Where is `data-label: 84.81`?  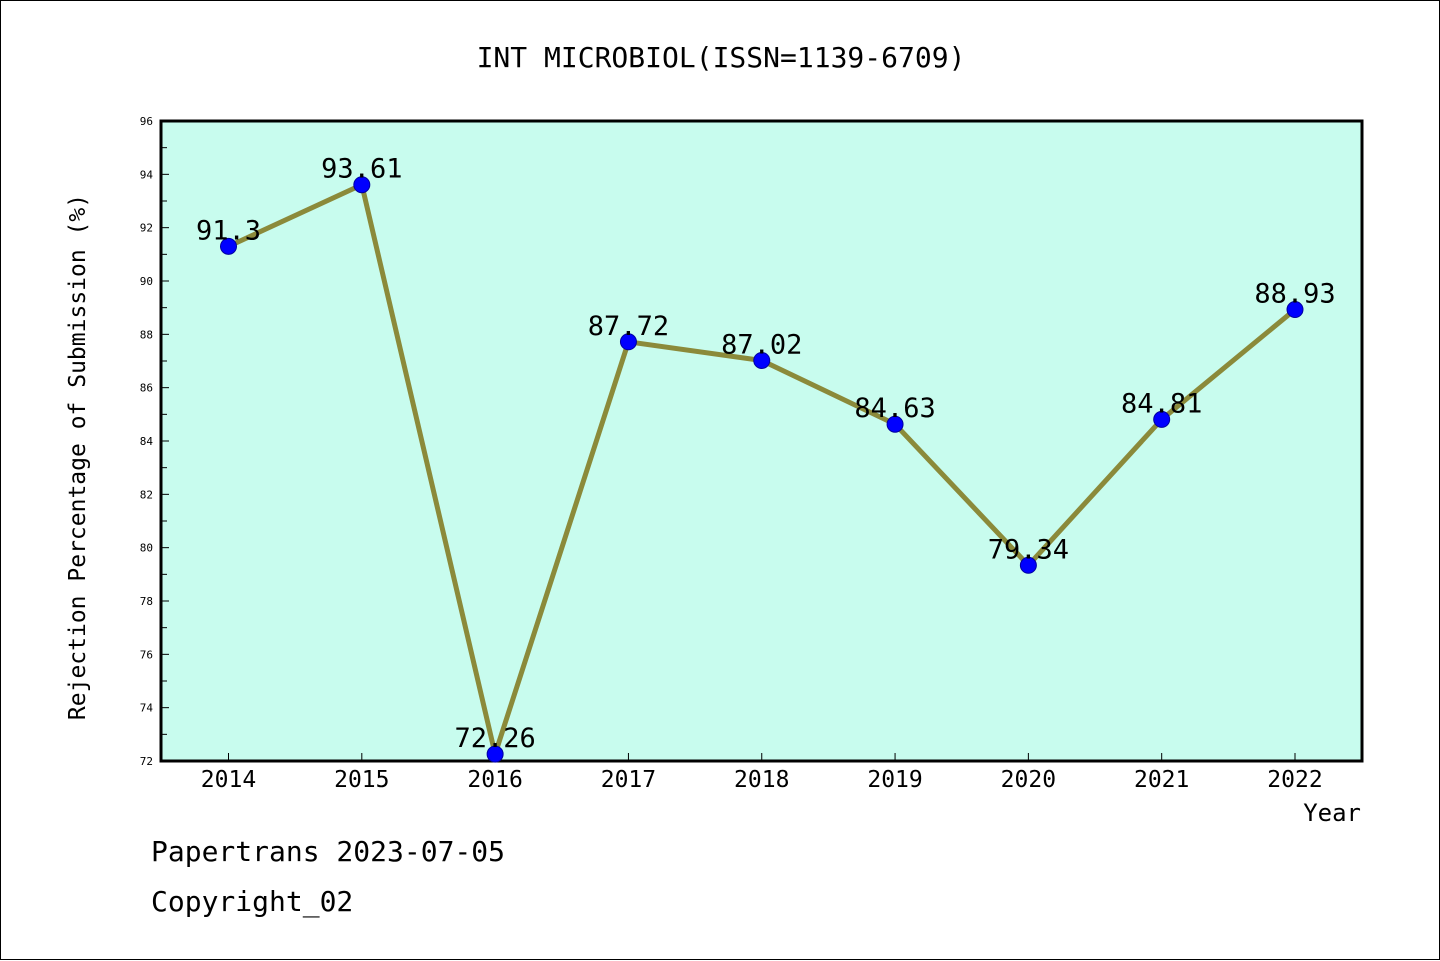
data-label: 84.81 is located at coordinates (1161, 403).